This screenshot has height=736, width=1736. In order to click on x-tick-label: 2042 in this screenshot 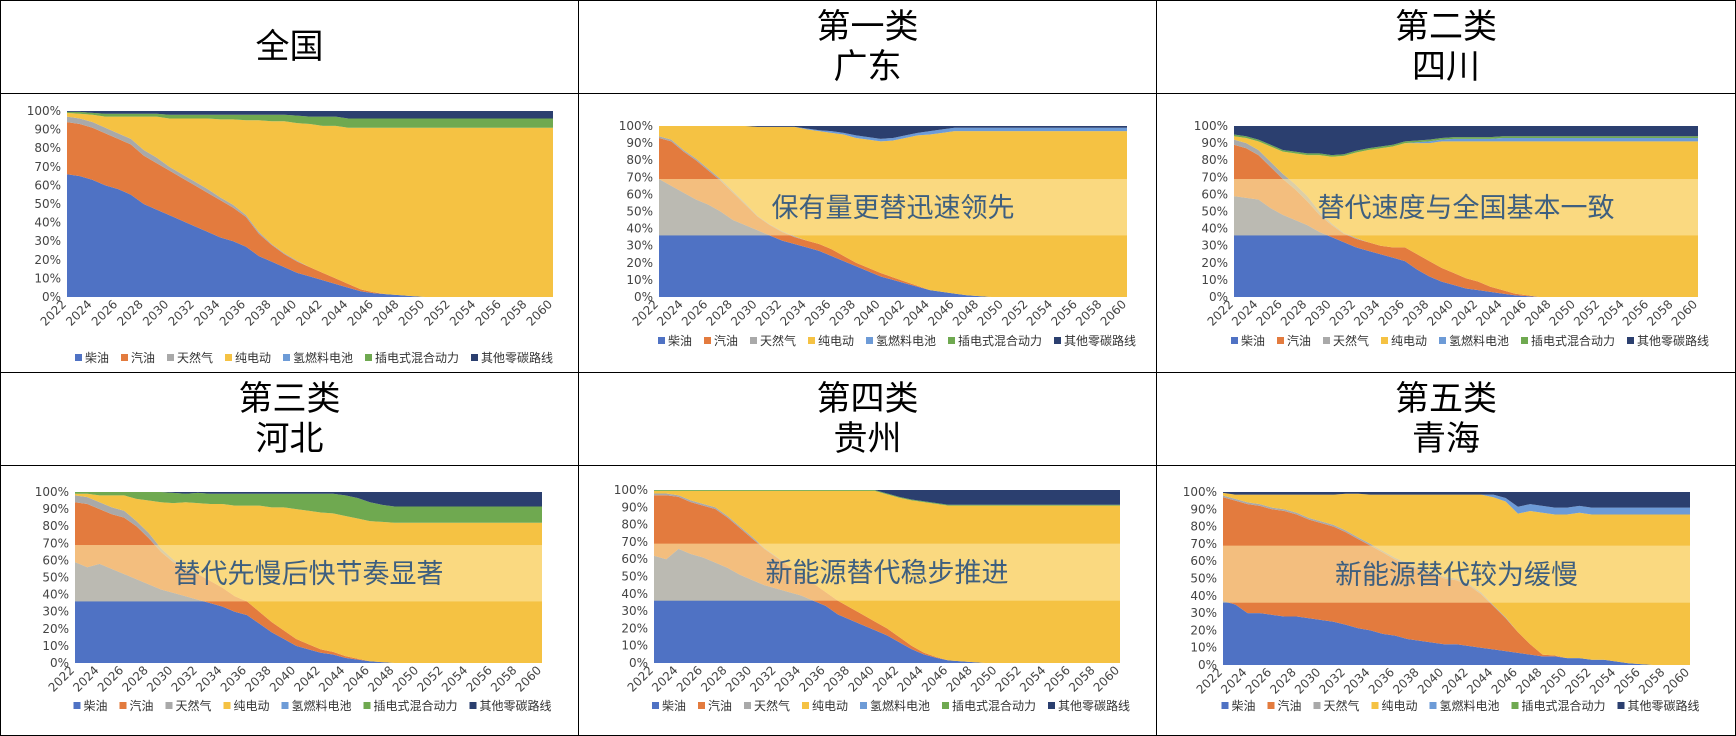, I will do `click(1454, 680)`.